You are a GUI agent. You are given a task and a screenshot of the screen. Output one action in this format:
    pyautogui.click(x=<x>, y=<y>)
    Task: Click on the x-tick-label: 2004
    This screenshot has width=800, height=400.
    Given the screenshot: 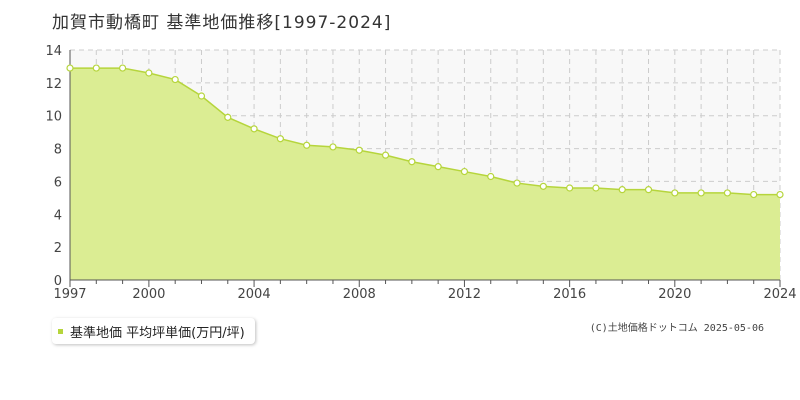 What is the action you would take?
    pyautogui.click(x=254, y=294)
    